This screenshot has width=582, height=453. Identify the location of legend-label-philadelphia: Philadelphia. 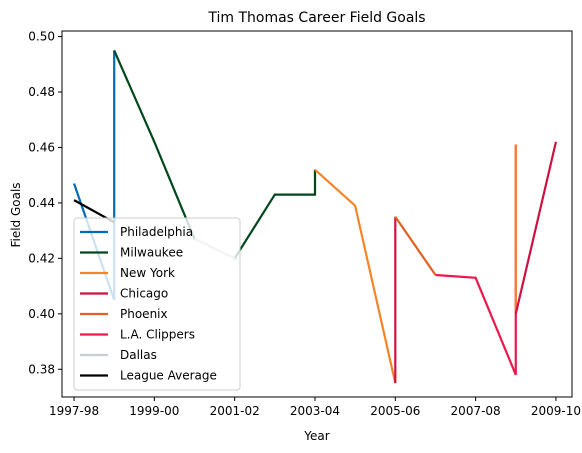
(156, 232).